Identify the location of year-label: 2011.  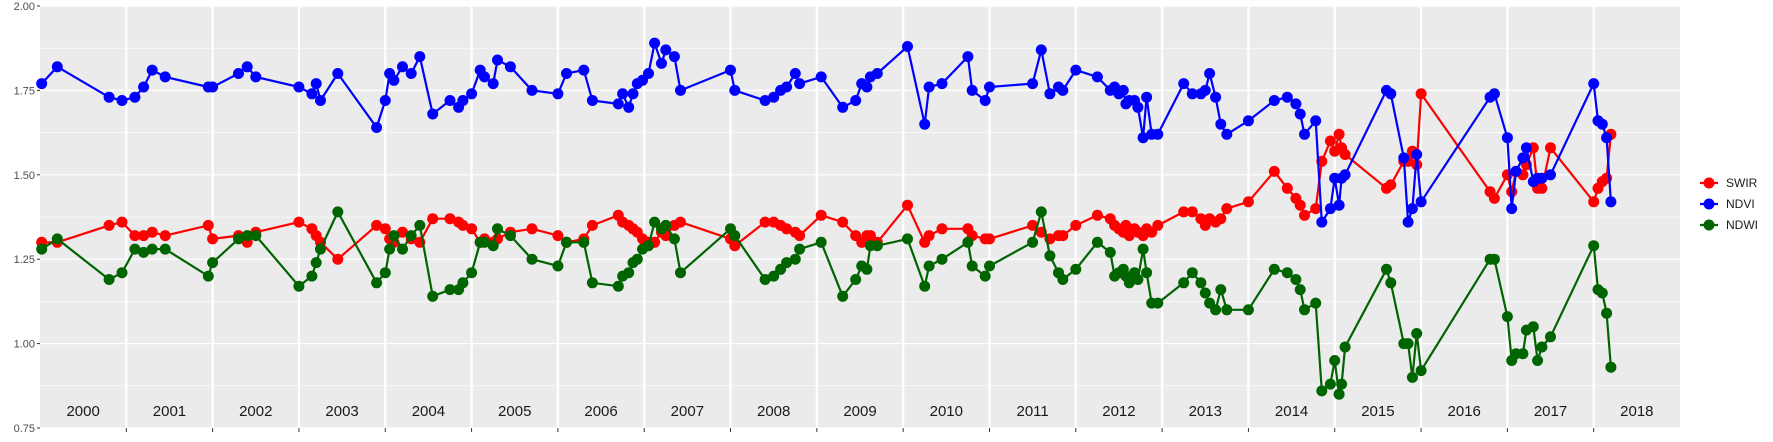
(1032, 411).